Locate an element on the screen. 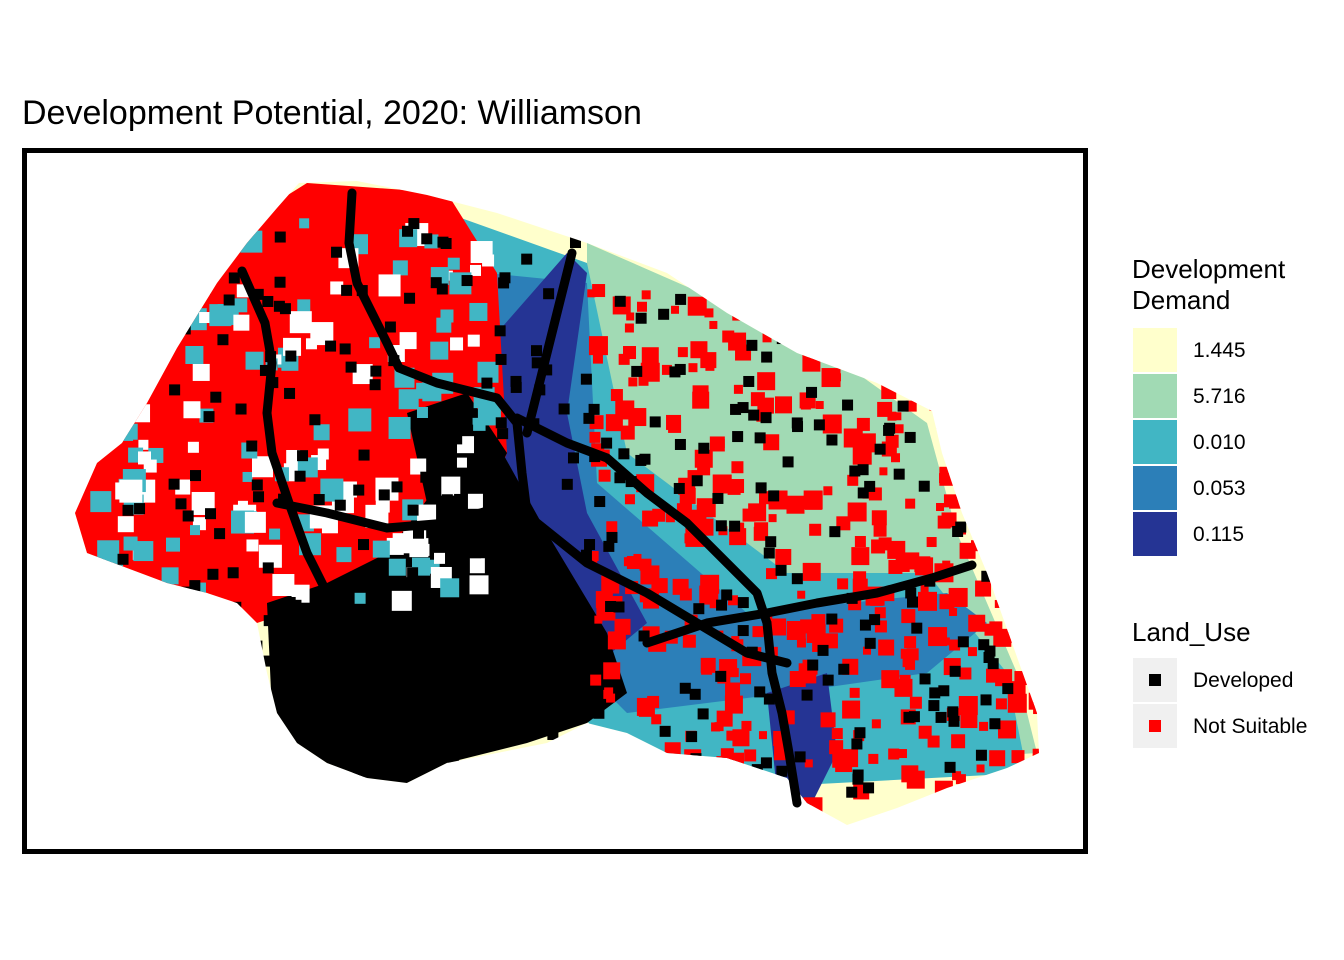  road-north-south is located at coordinates (460, 413).